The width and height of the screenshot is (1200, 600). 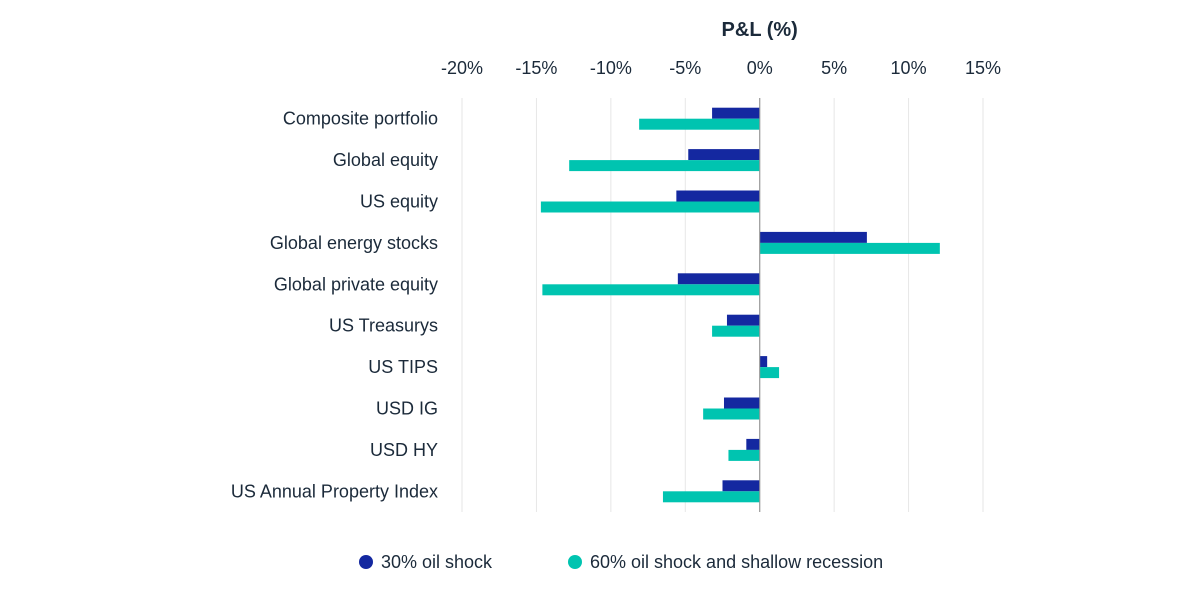 What do you see at coordinates (909, 68) in the screenshot?
I see `x-tick-label: 10%` at bounding box center [909, 68].